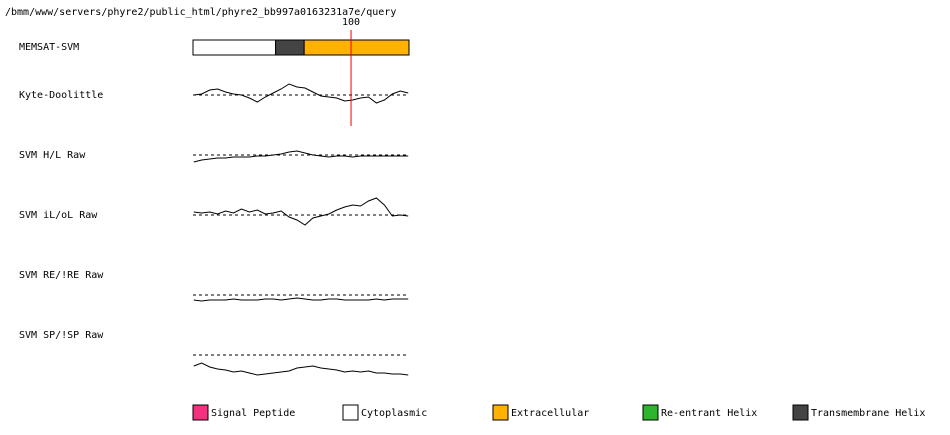 The height and width of the screenshot is (435, 950). Describe the element at coordinates (49, 47) in the screenshot. I see `track-label: MEMSAT-SVM` at that location.